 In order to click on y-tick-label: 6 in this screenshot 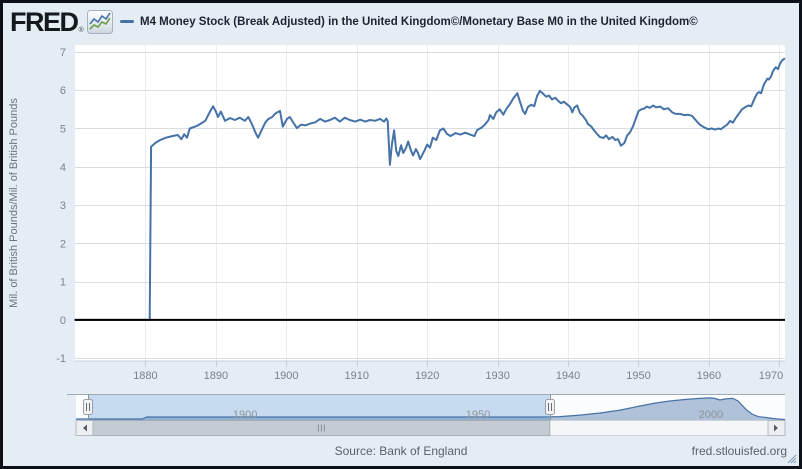, I will do `click(63, 91)`.